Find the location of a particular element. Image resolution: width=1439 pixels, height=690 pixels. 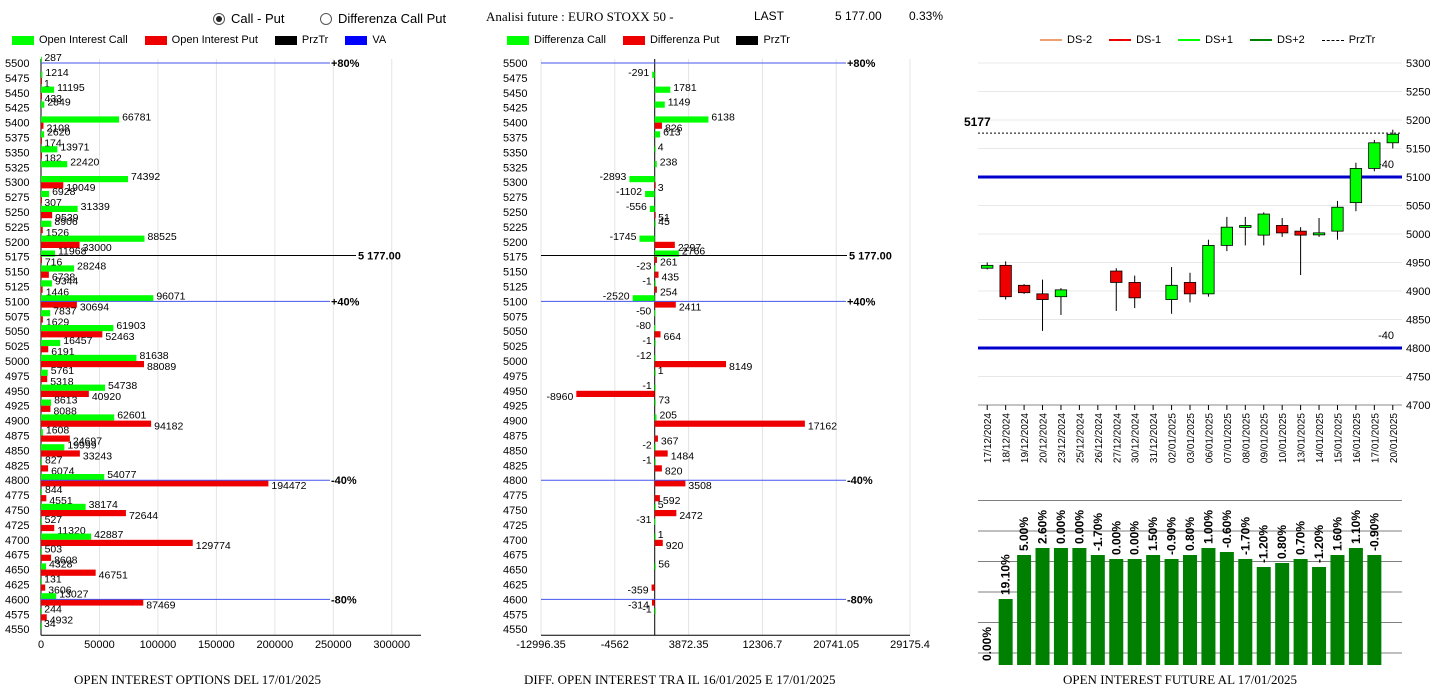

y-tick-label: 5300 is located at coordinates (1418, 64).